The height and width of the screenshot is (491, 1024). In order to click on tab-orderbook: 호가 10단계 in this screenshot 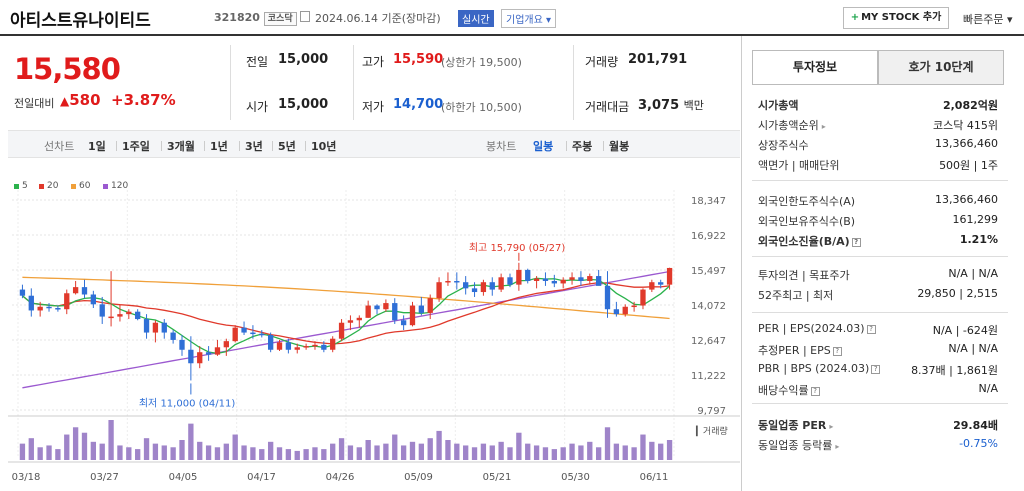, I will do `click(941, 67)`.